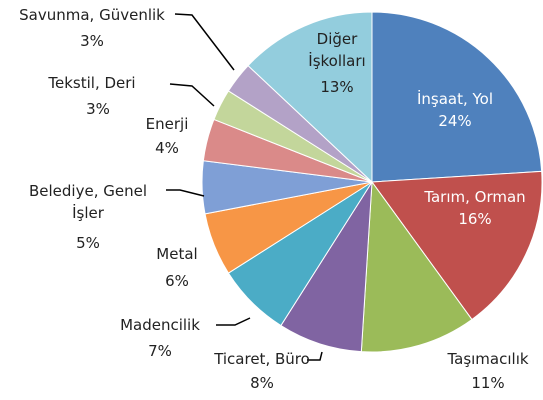 This screenshot has width=543, height=400. What do you see at coordinates (455, 121) in the screenshot?
I see `percent-label: 24%` at bounding box center [455, 121].